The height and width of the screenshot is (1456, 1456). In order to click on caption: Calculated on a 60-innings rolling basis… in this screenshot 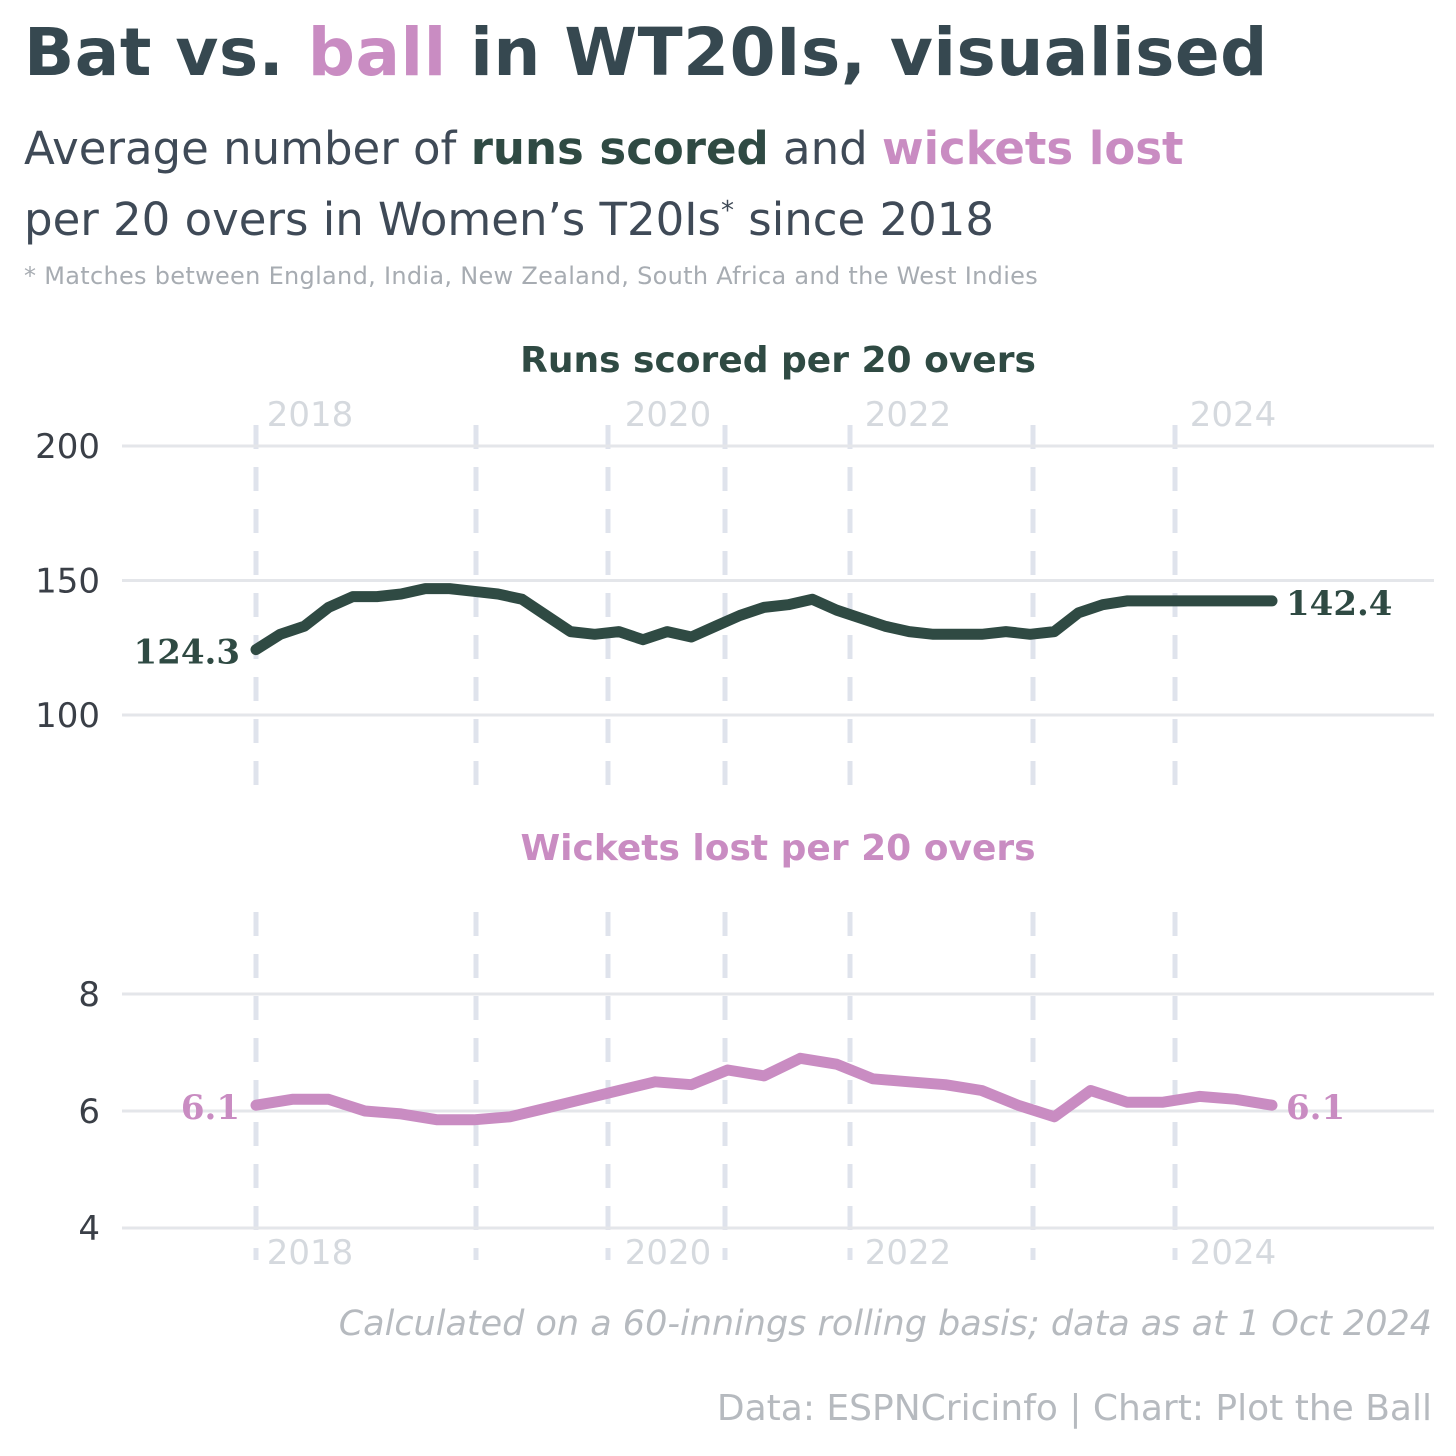, I will do `click(885, 1324)`.